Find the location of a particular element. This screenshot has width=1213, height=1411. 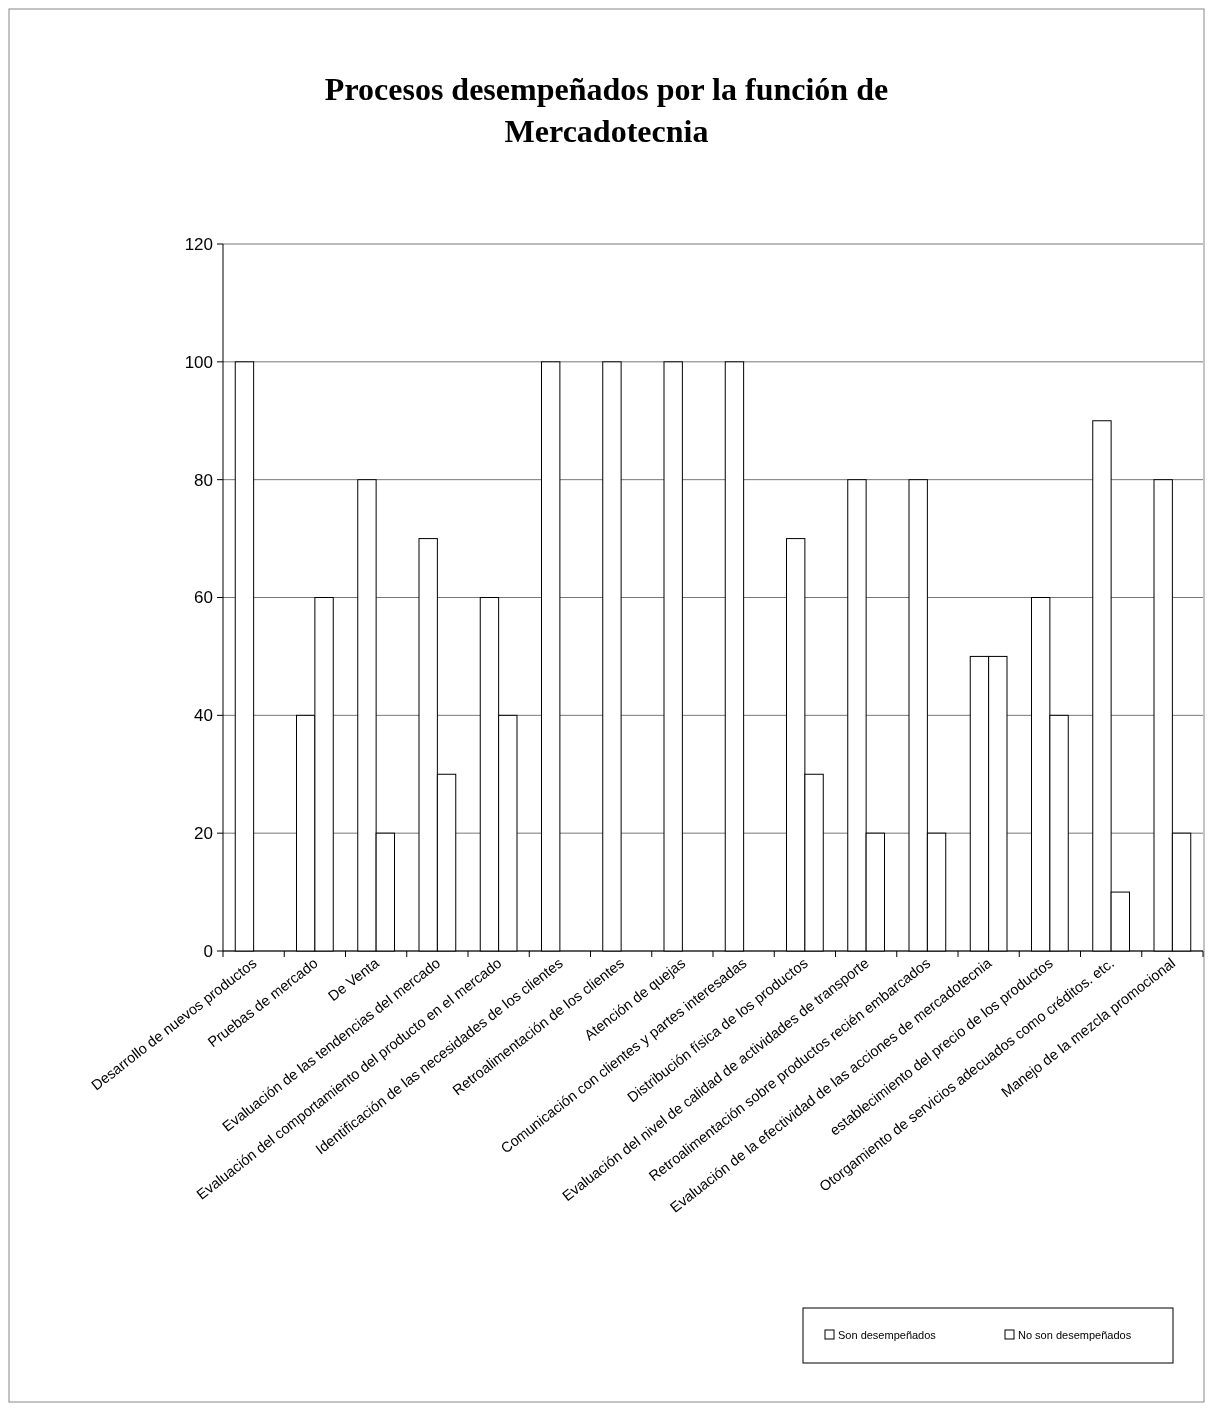

y-tick-label: 120 is located at coordinates (198, 244).